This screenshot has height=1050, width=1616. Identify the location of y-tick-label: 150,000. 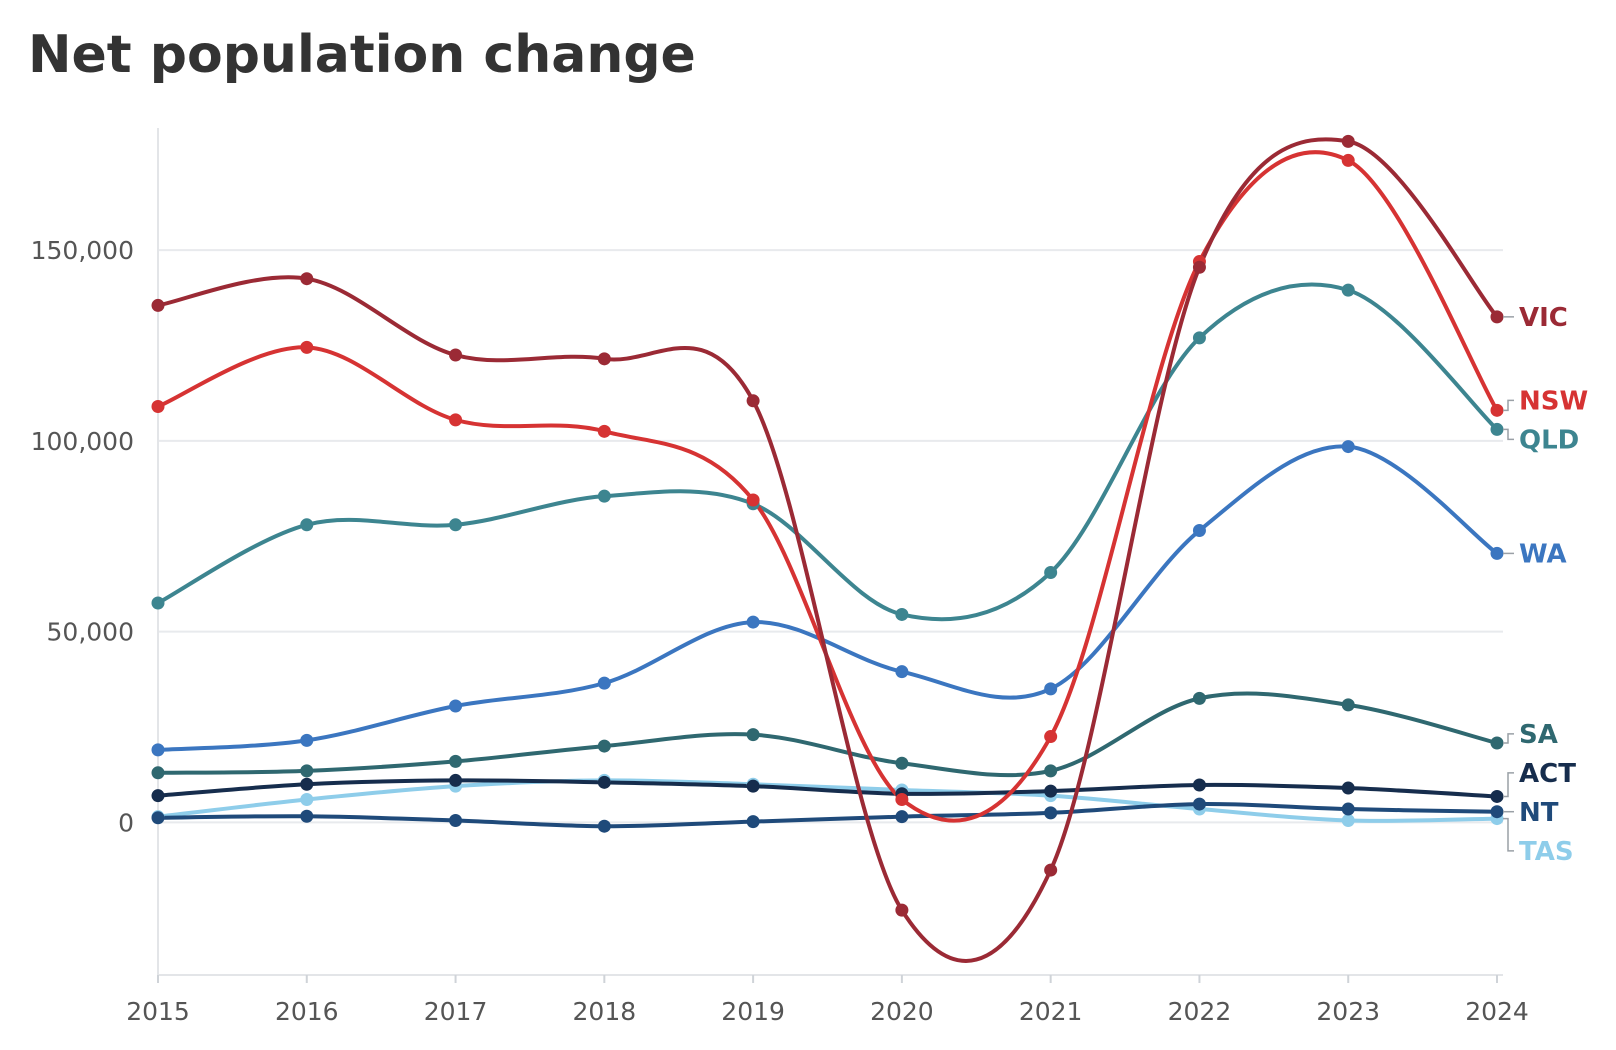
(82, 250).